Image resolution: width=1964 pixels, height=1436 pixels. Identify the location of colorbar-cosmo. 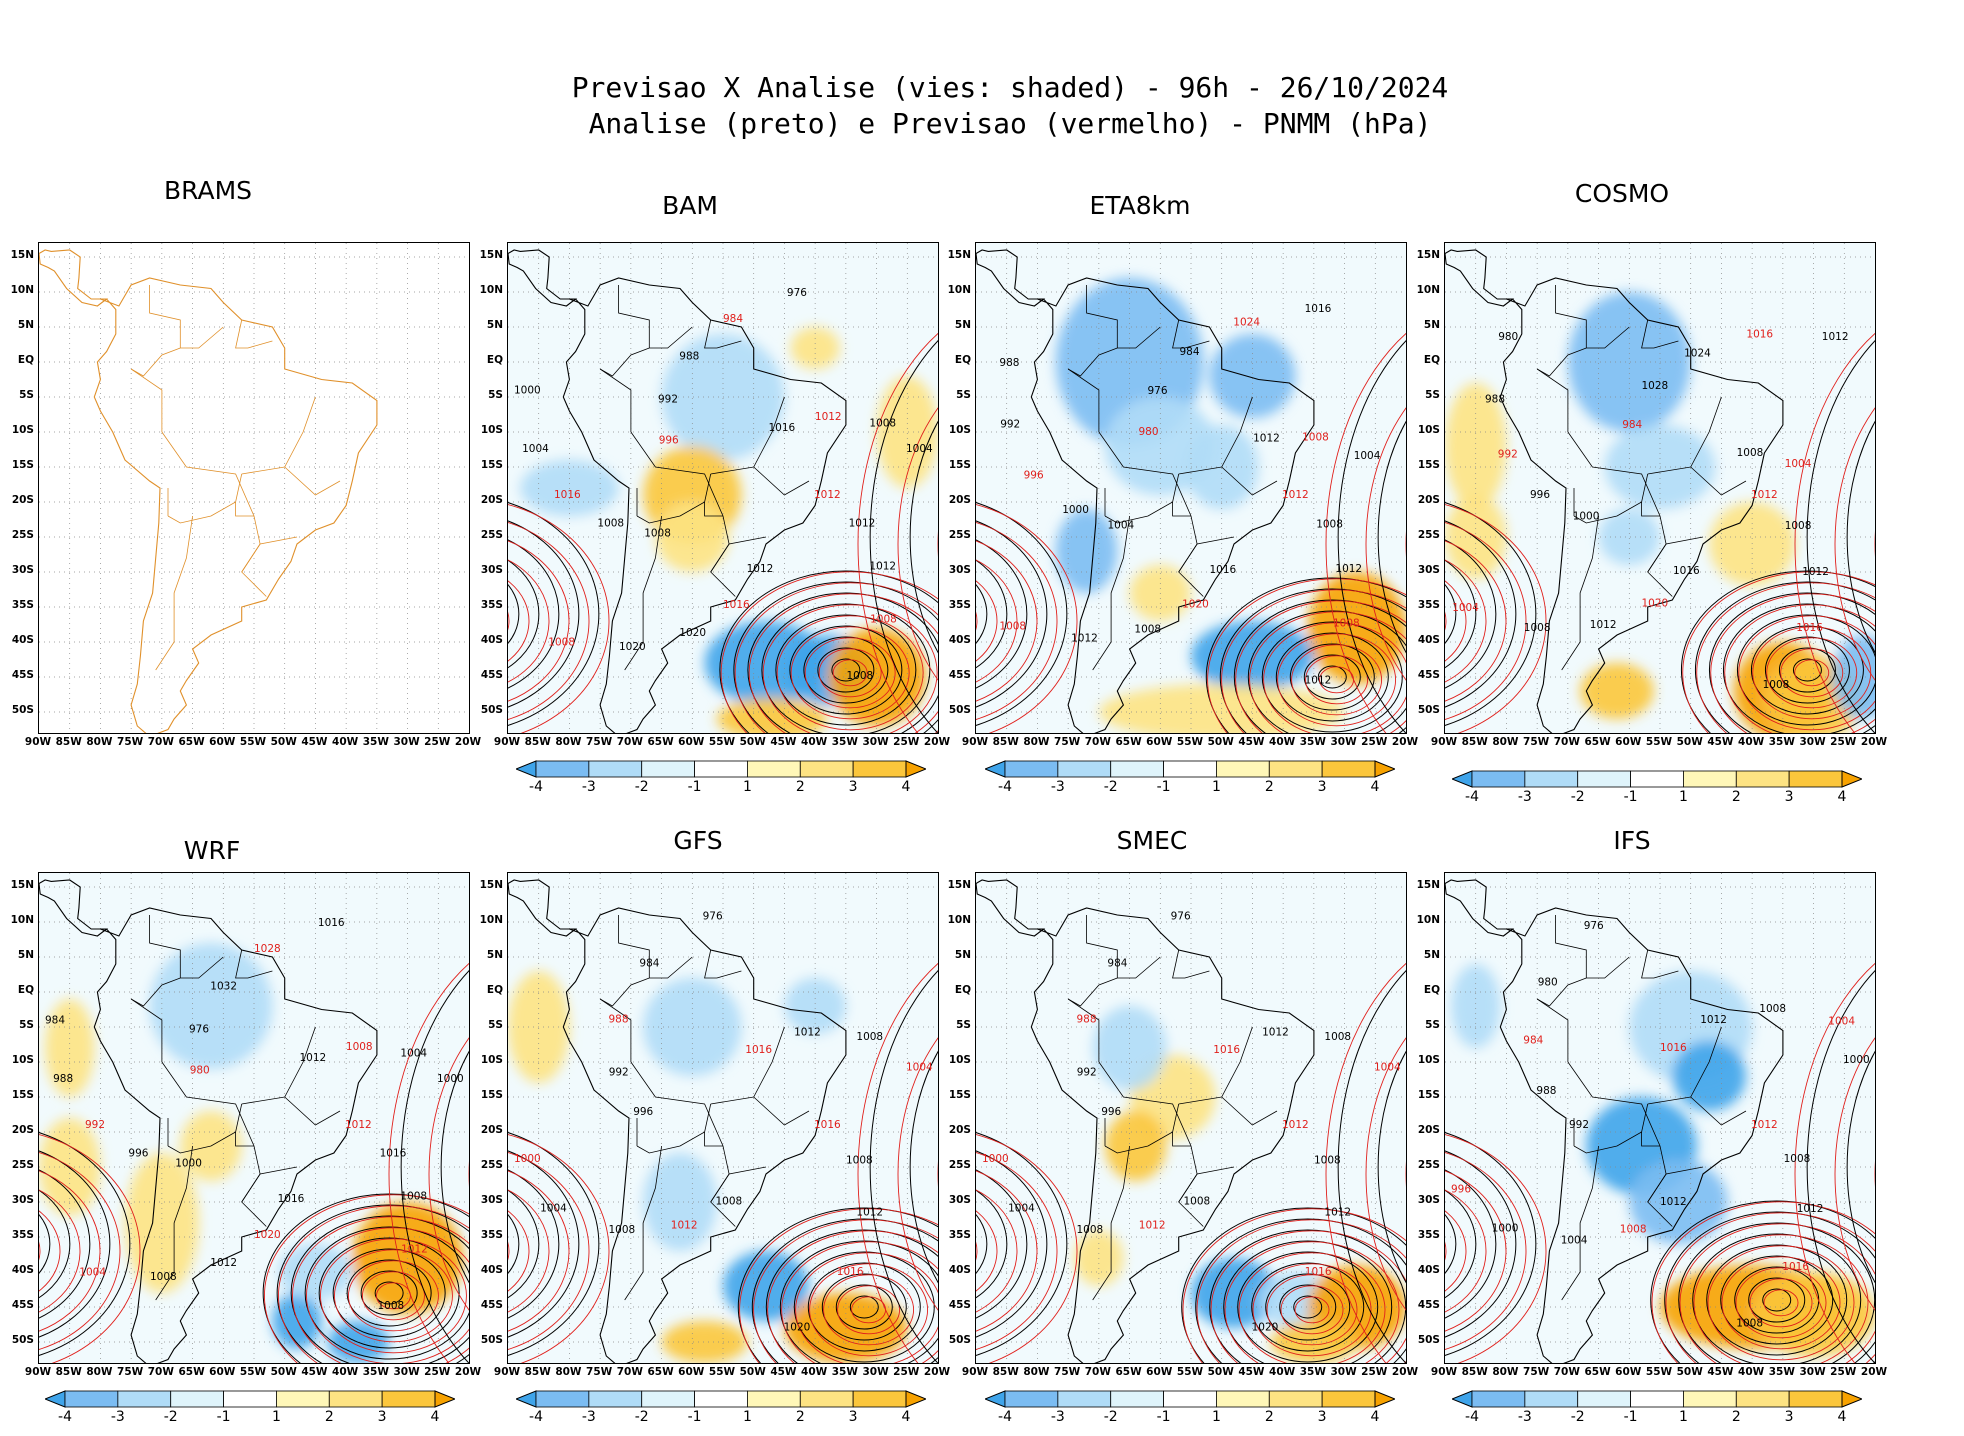
(1657, 781).